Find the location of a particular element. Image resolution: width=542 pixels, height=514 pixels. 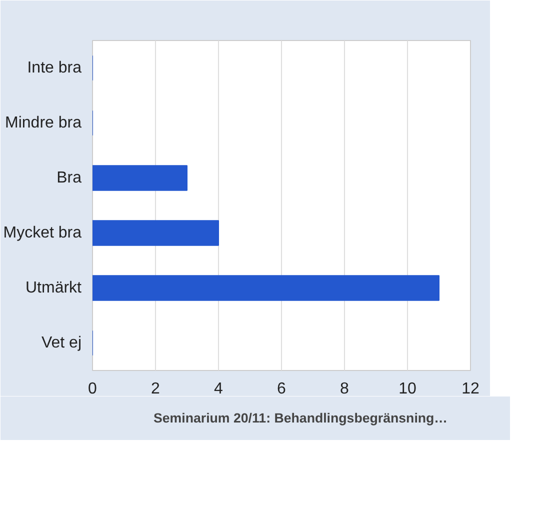

y-tick-label: Inte bra is located at coordinates (54, 68).